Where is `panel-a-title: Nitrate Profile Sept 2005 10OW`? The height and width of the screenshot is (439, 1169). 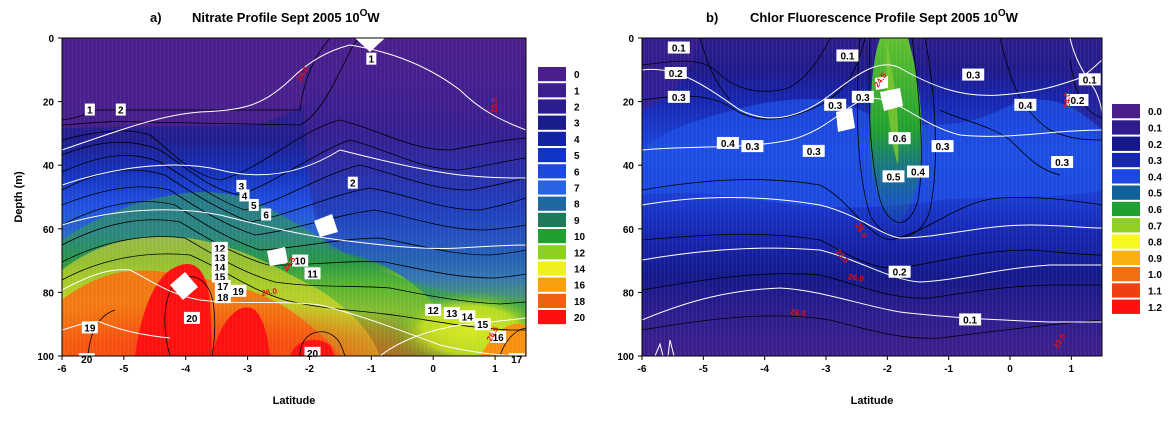 panel-a-title: Nitrate Profile Sept 2005 10OW is located at coordinates (286, 16).